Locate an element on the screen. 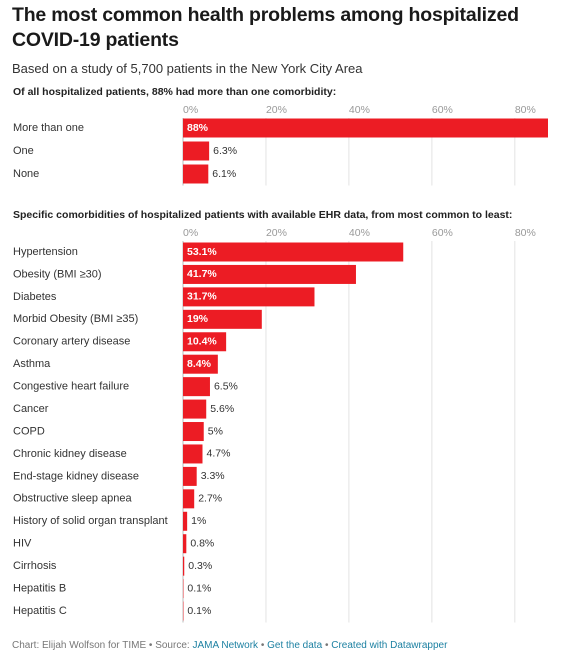  value-label: 4.7% is located at coordinates (218, 454).